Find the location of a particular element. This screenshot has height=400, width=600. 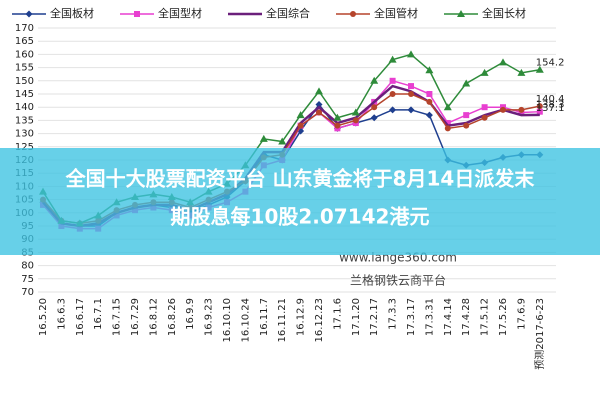

y-tick-label: 165 is located at coordinates (24, 41).